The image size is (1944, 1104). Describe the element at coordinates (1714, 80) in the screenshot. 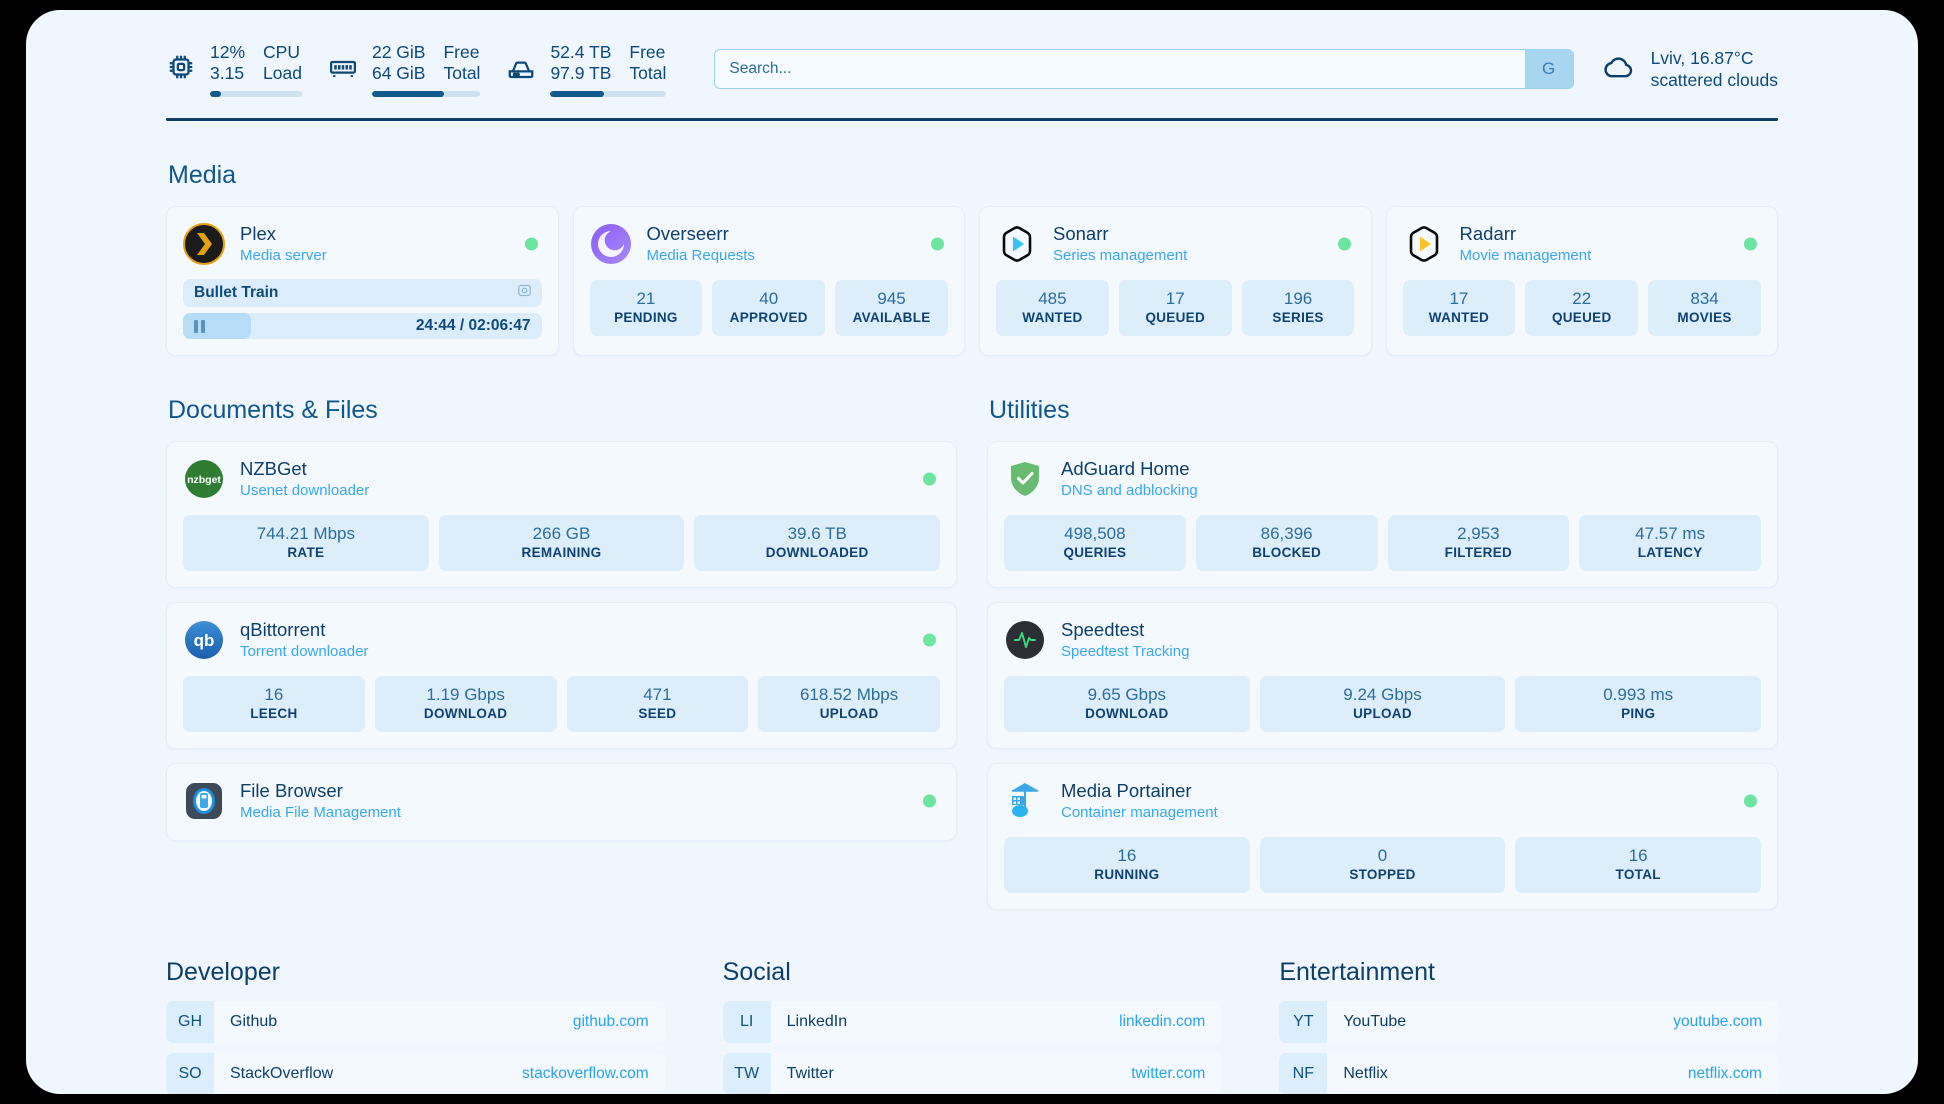

I see `weather-condition: scattered clouds` at that location.